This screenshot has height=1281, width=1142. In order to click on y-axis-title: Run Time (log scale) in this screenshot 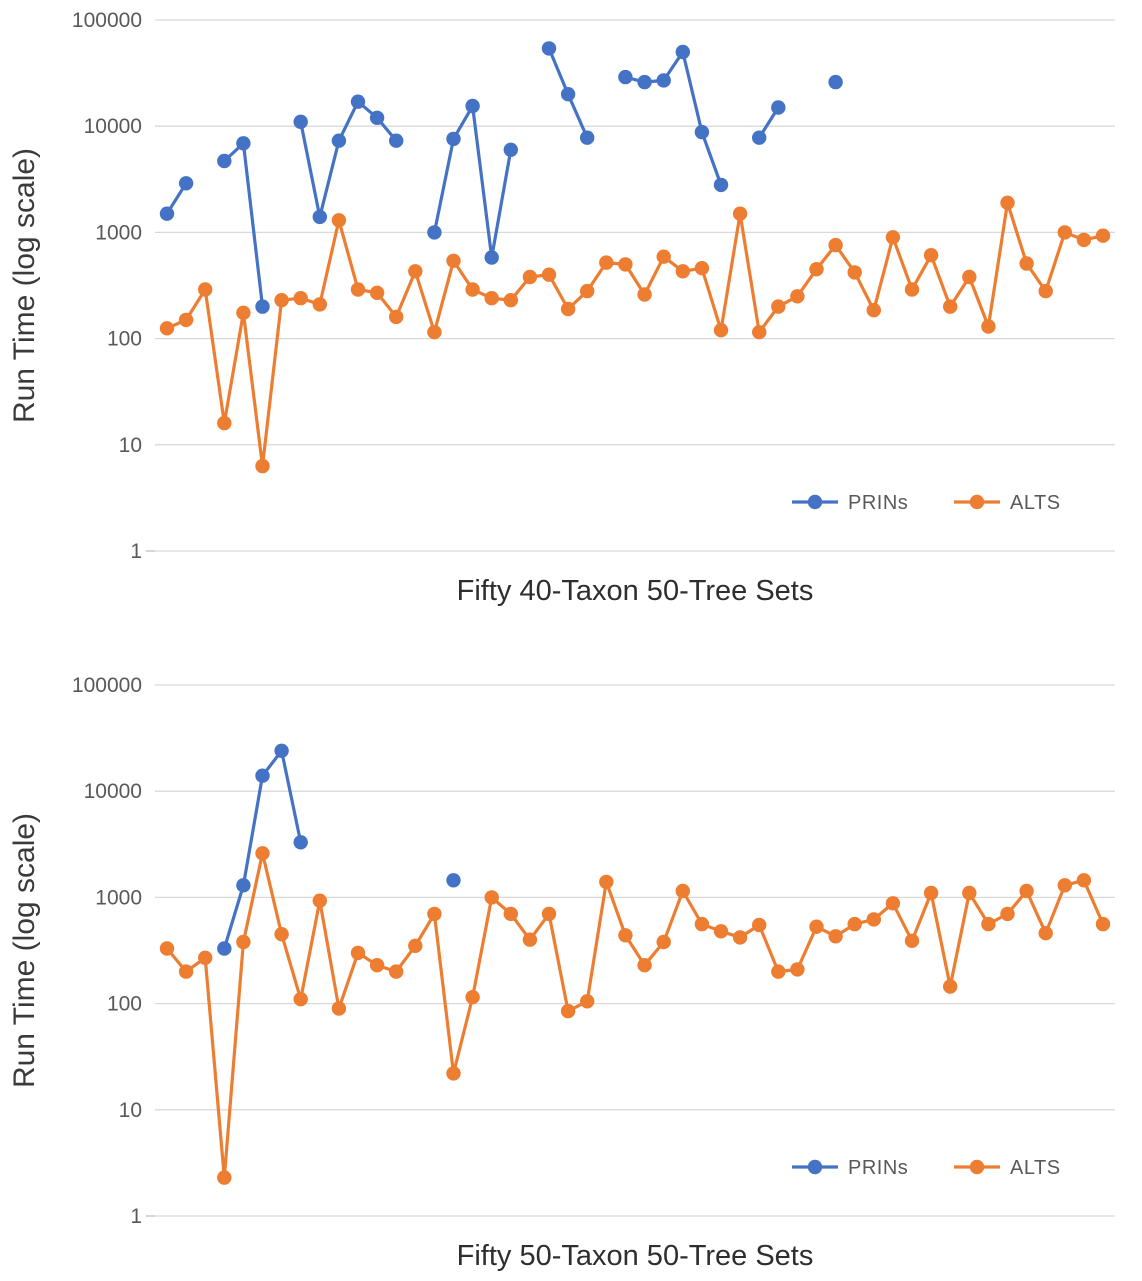, I will do `click(24, 285)`.